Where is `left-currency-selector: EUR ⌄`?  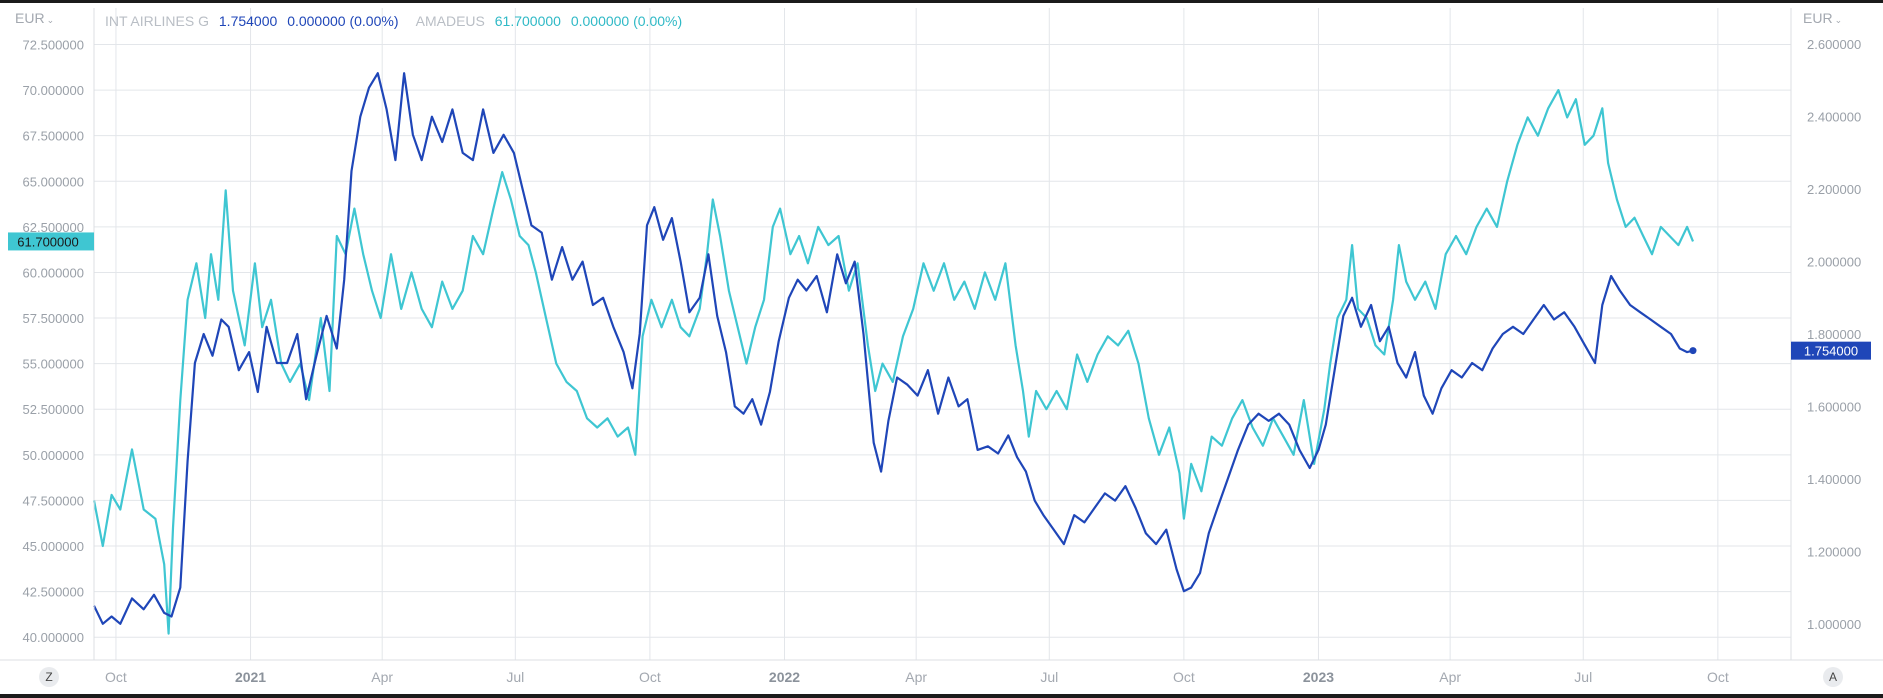
left-currency-selector: EUR ⌄ is located at coordinates (34, 18).